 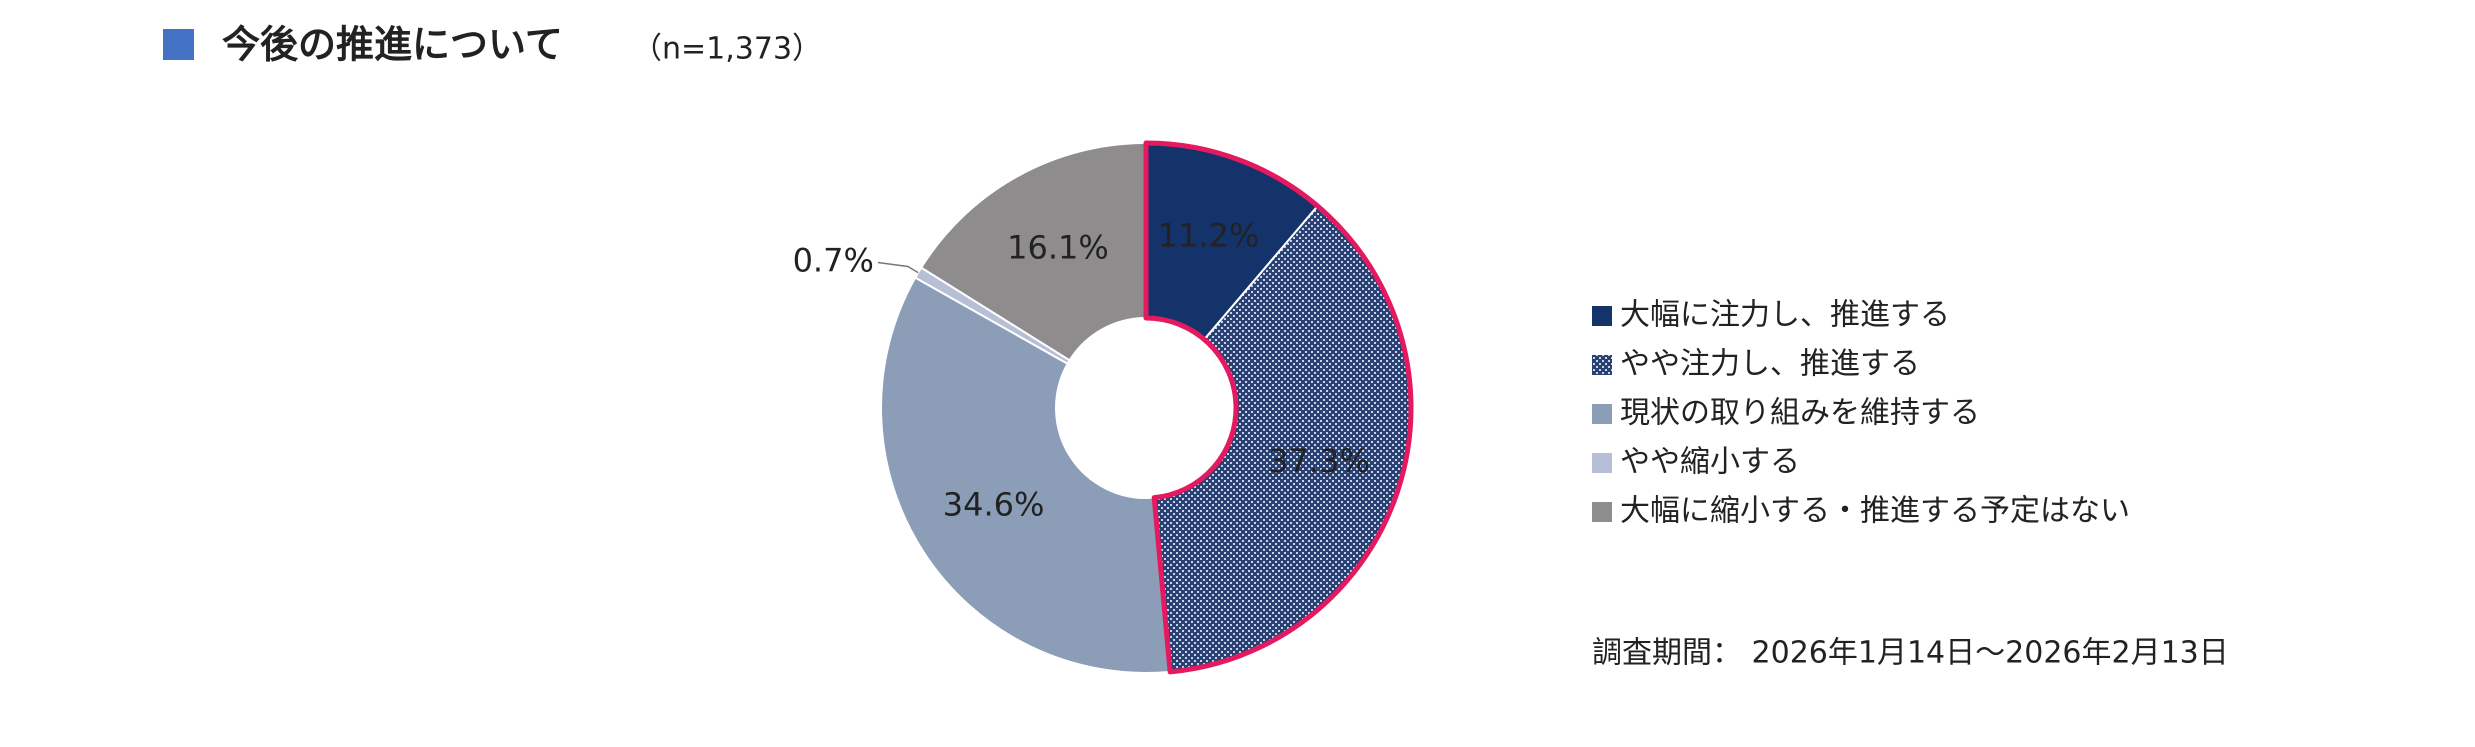 What do you see at coordinates (994, 505) in the screenshot?
I see `data-label: 34.6%` at bounding box center [994, 505].